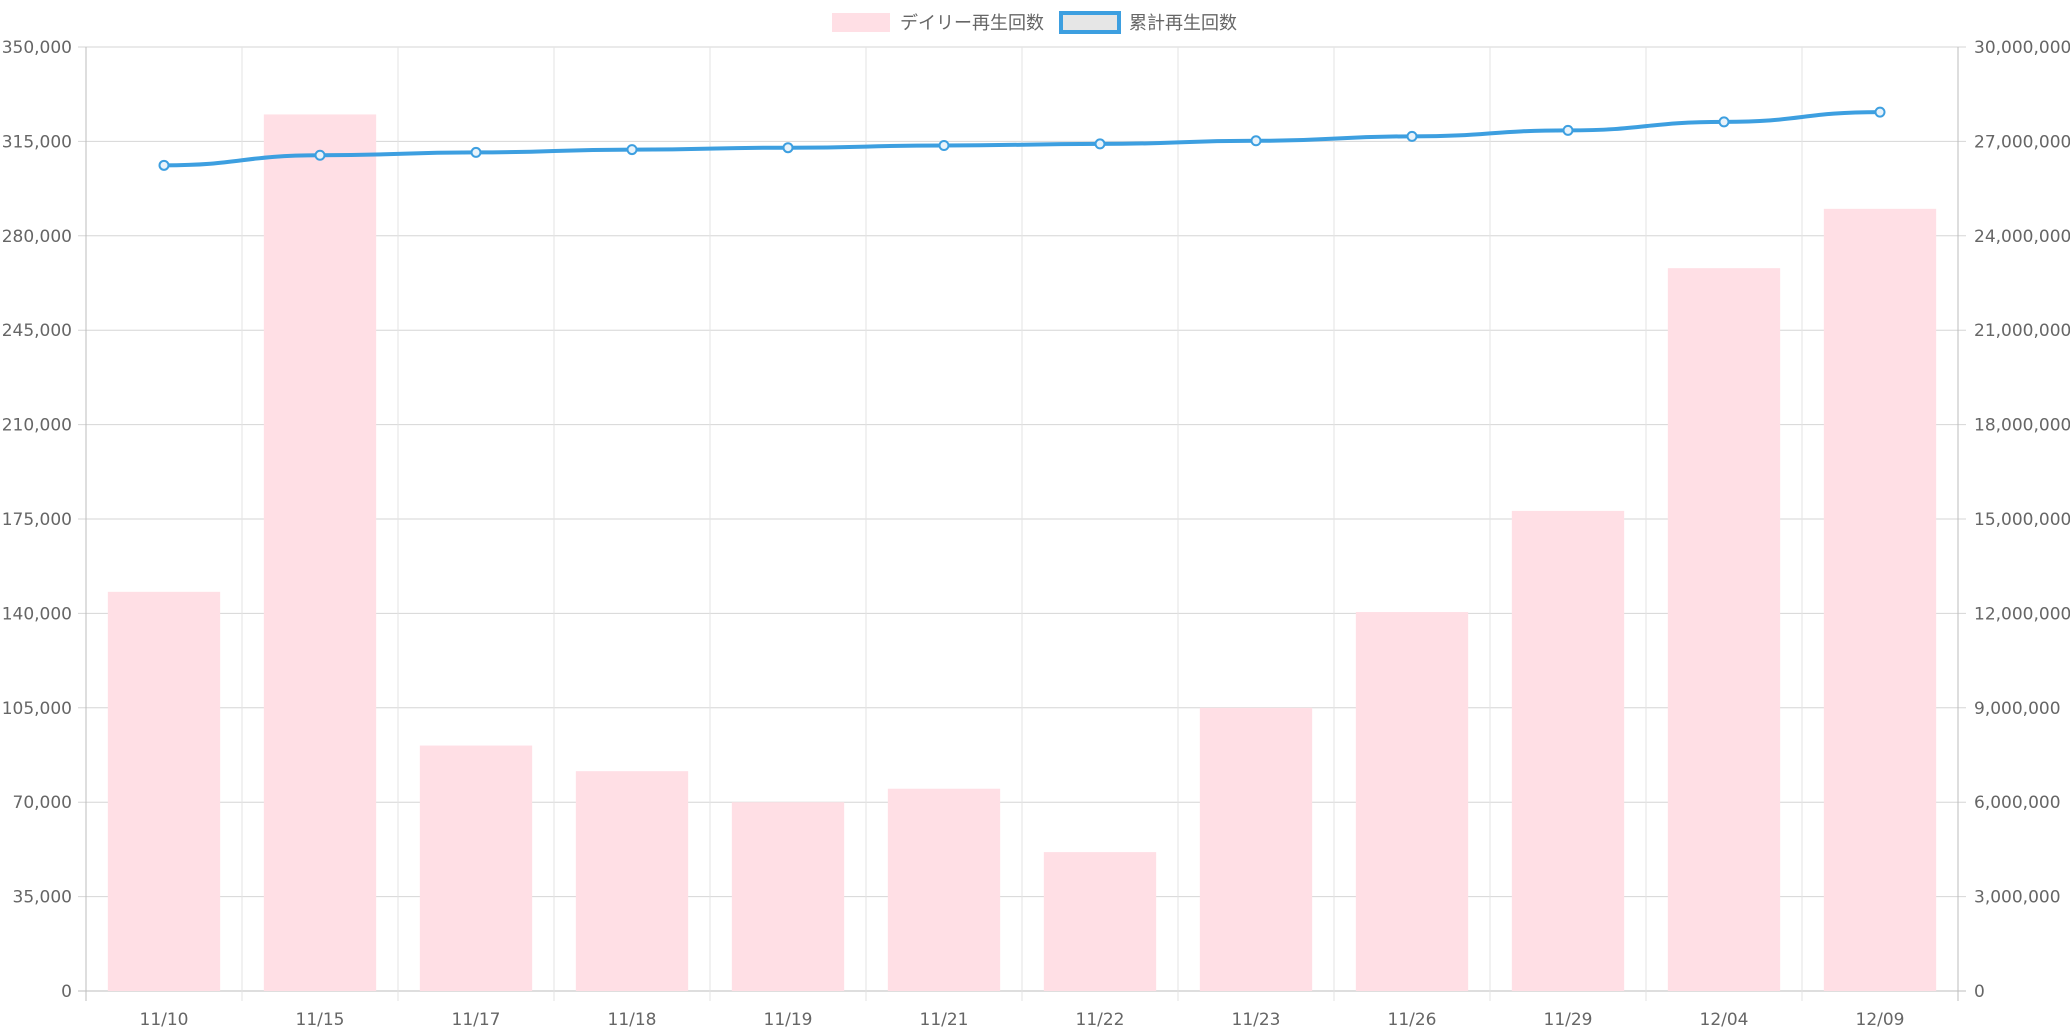 The width and height of the screenshot is (2070, 1035). What do you see at coordinates (476, 1020) in the screenshot?
I see `x-tick-label: 11/17` at bounding box center [476, 1020].